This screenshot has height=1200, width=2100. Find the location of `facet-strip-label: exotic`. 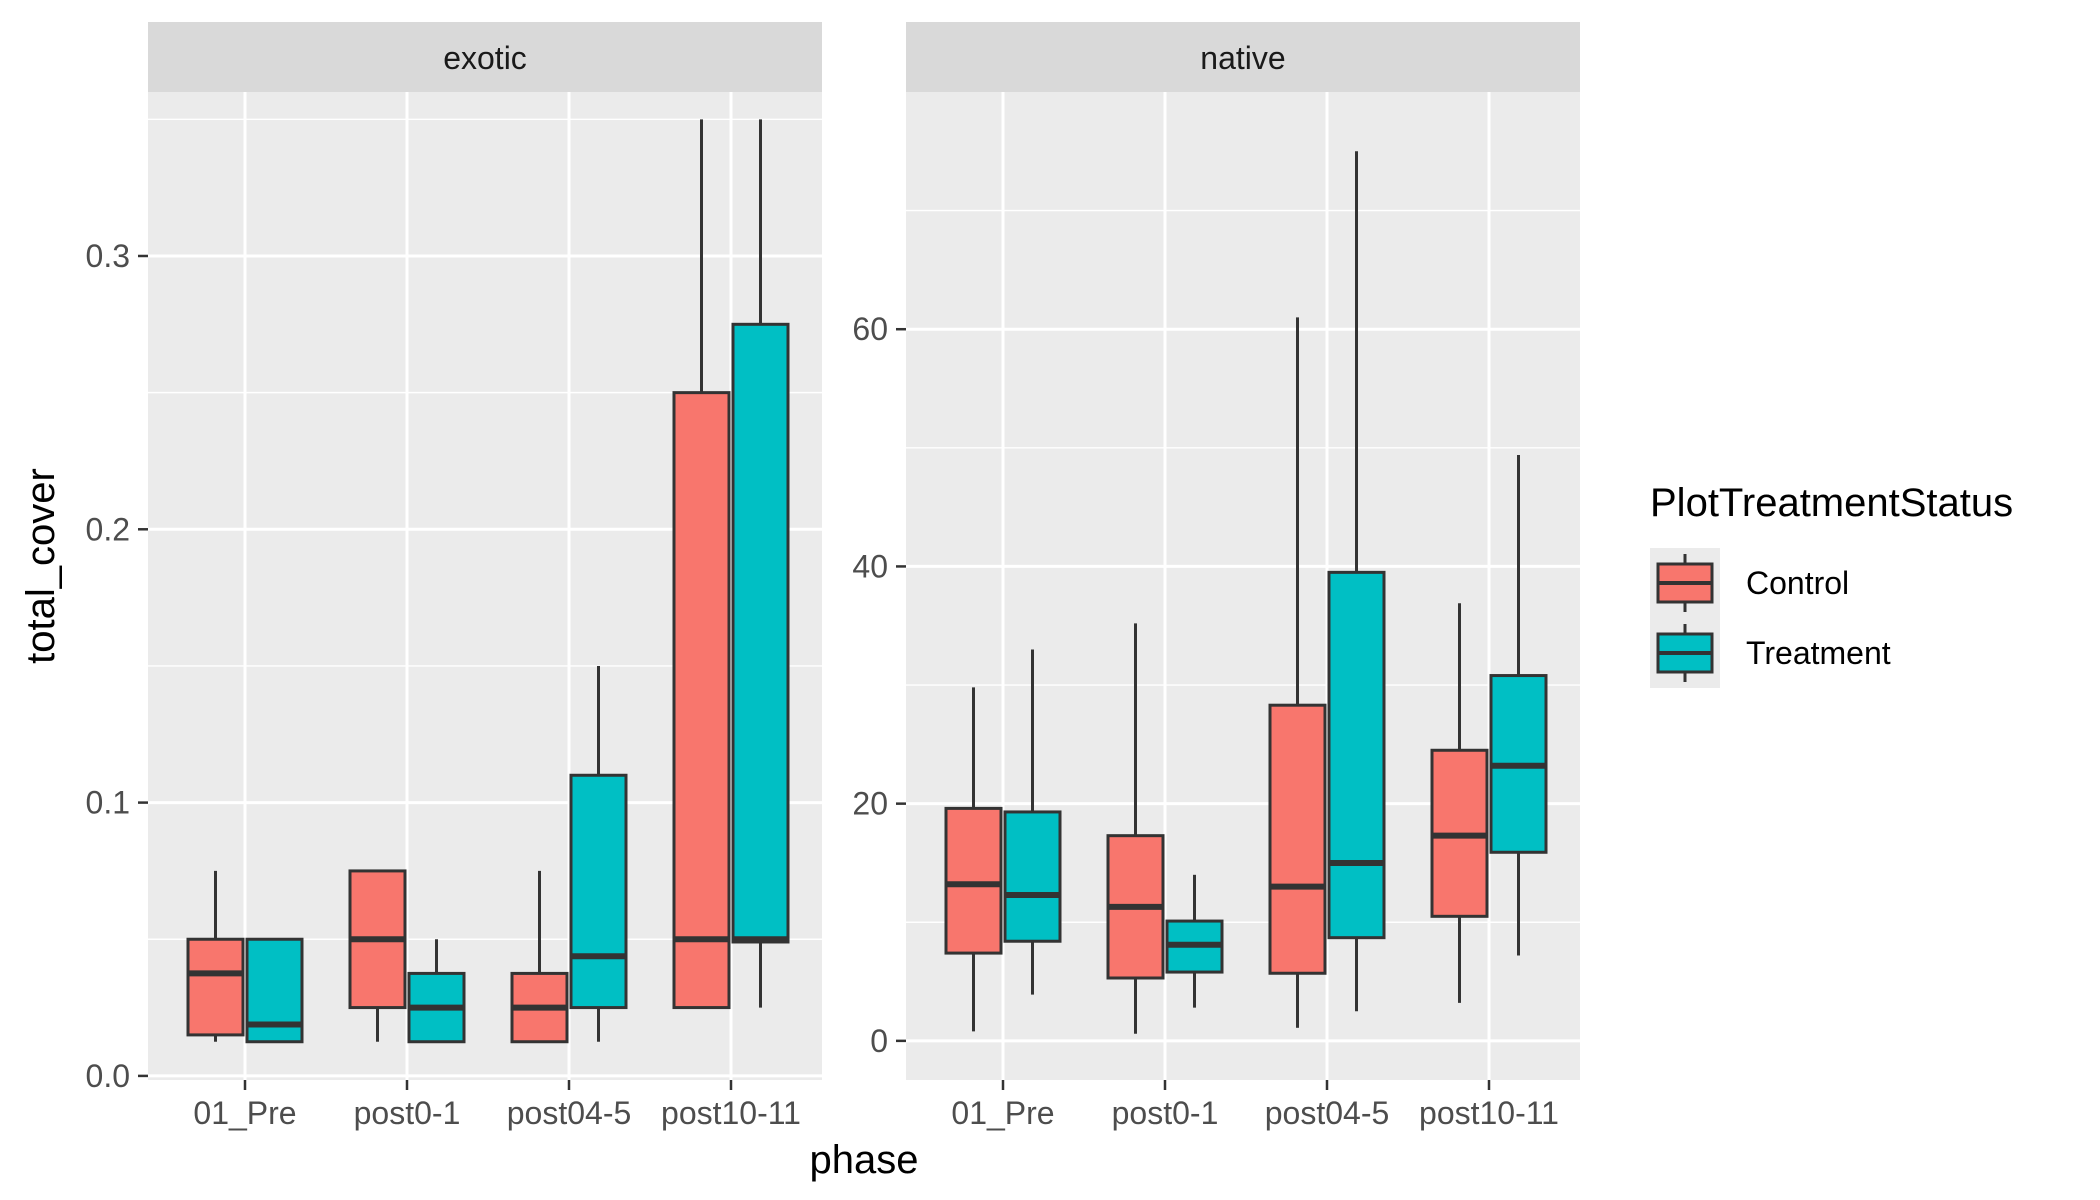

facet-strip-label: exotic is located at coordinates (485, 58).